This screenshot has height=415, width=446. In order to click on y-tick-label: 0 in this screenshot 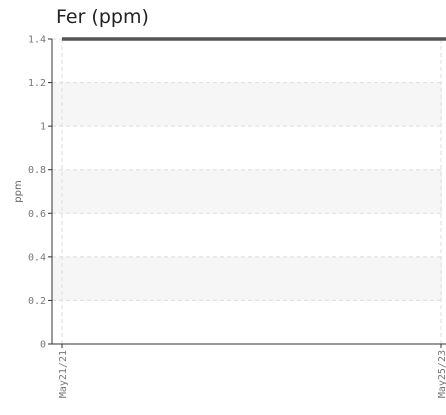, I will do `click(43, 345)`.